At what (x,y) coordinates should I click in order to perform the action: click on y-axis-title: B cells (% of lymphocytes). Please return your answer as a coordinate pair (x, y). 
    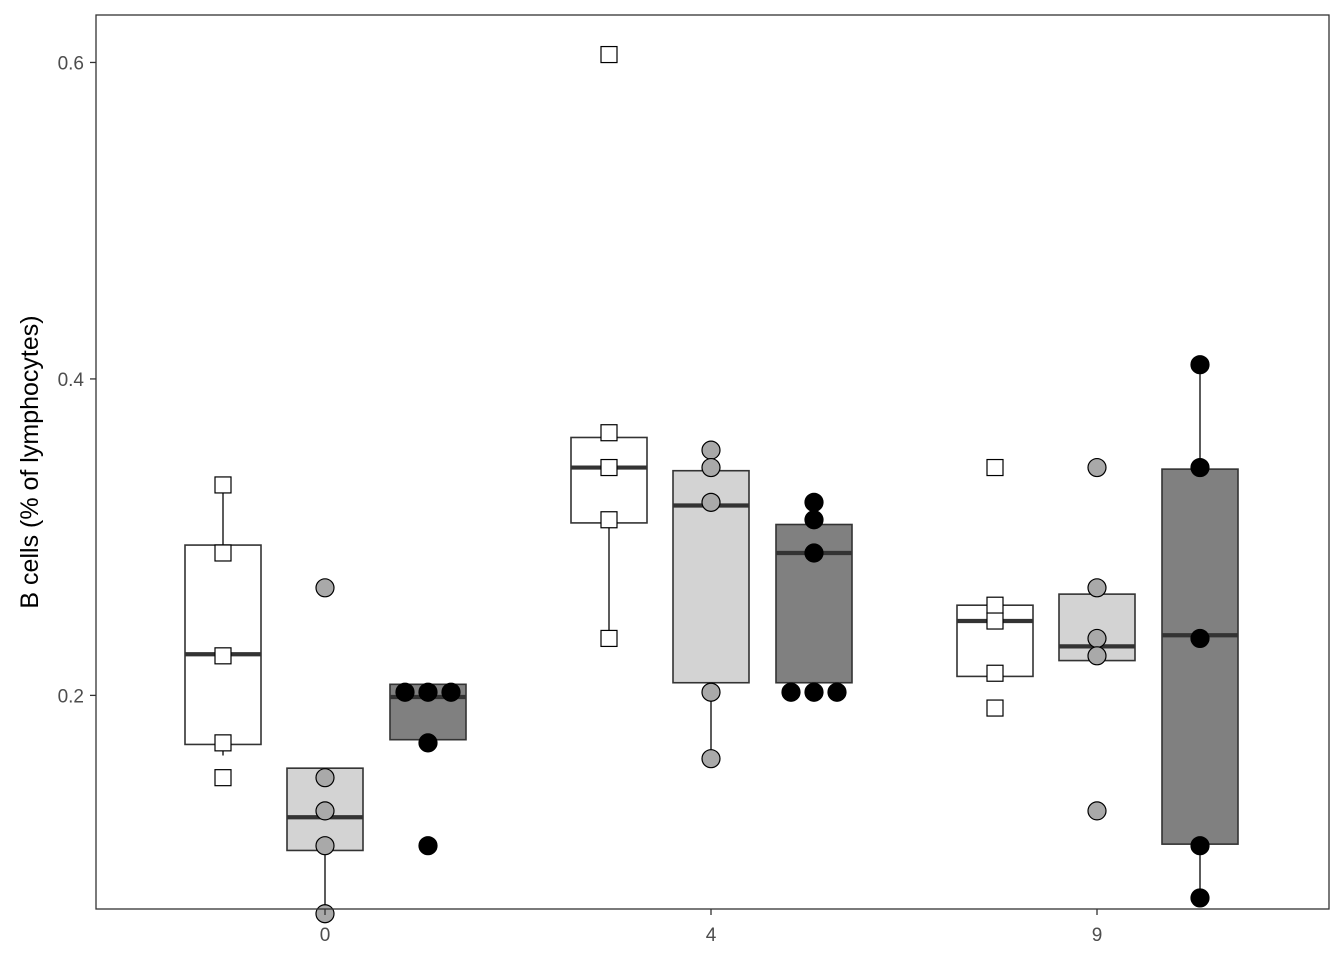
    Looking at the image, I should click on (30, 461).